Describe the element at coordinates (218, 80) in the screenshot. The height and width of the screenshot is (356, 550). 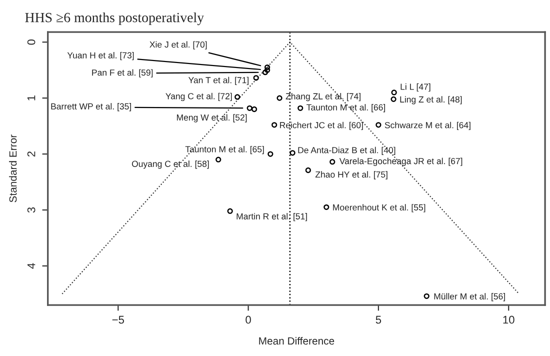
I see `annotation: Yan T et al. [71]` at that location.